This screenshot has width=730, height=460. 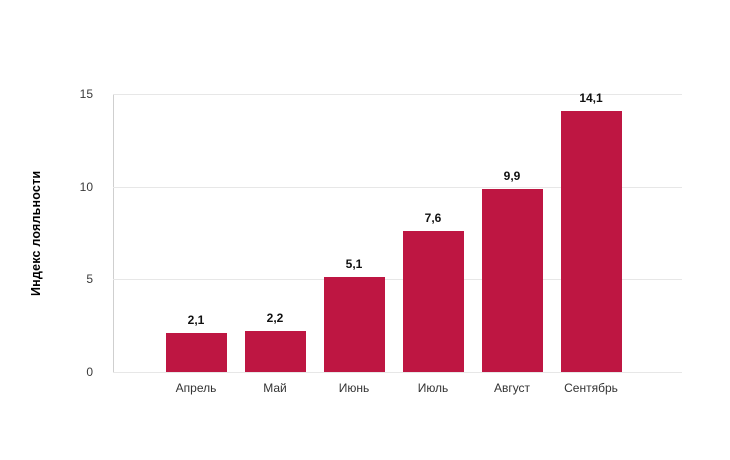 I want to click on bar-Июнь, so click(x=354, y=324).